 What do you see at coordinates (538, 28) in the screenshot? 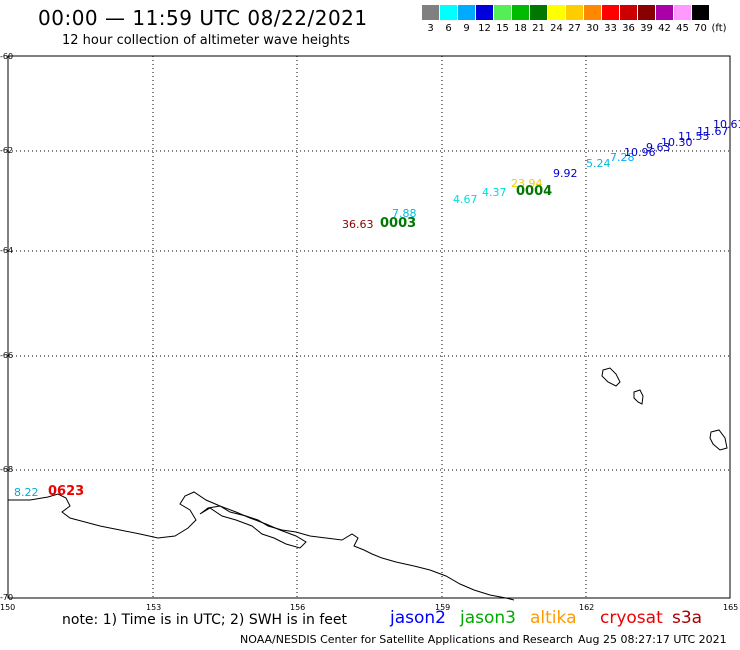
I see `legend-label: 21` at bounding box center [538, 28].